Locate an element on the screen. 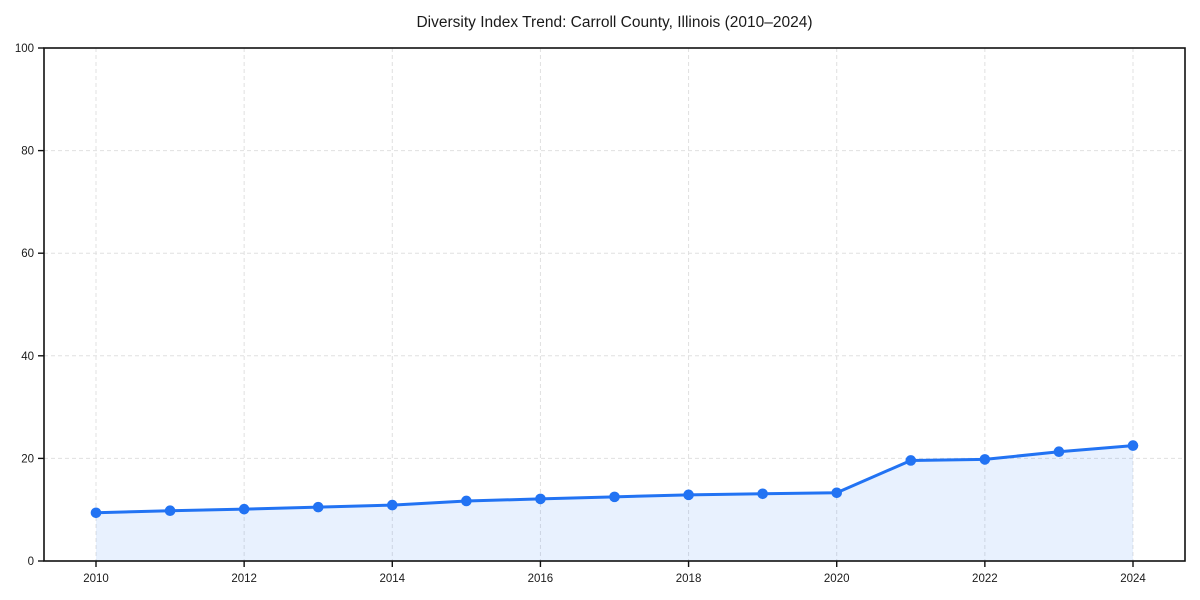 The width and height of the screenshot is (1200, 600). x-tick-label: 2012 is located at coordinates (244, 579).